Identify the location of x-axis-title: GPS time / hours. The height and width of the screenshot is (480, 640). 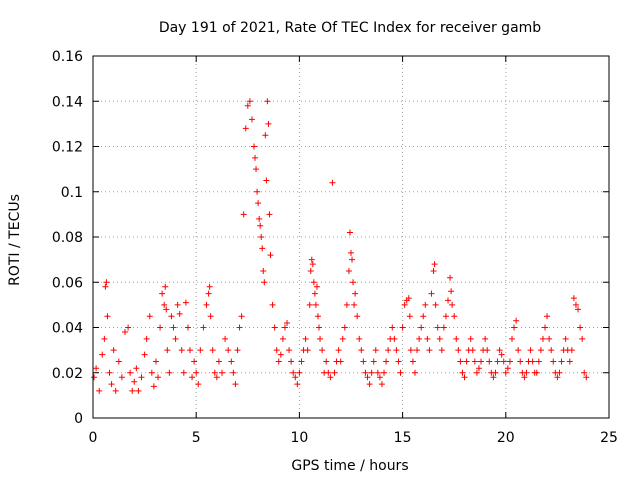
(349, 466).